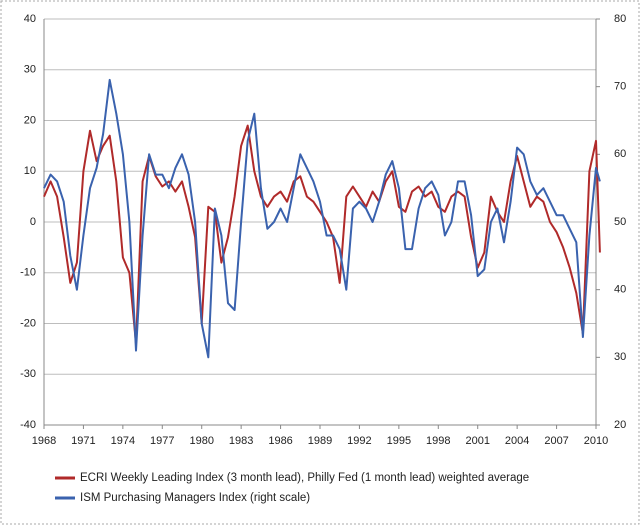 The width and height of the screenshot is (644, 529). I want to click on x-tick-label: 1983, so click(241, 441).